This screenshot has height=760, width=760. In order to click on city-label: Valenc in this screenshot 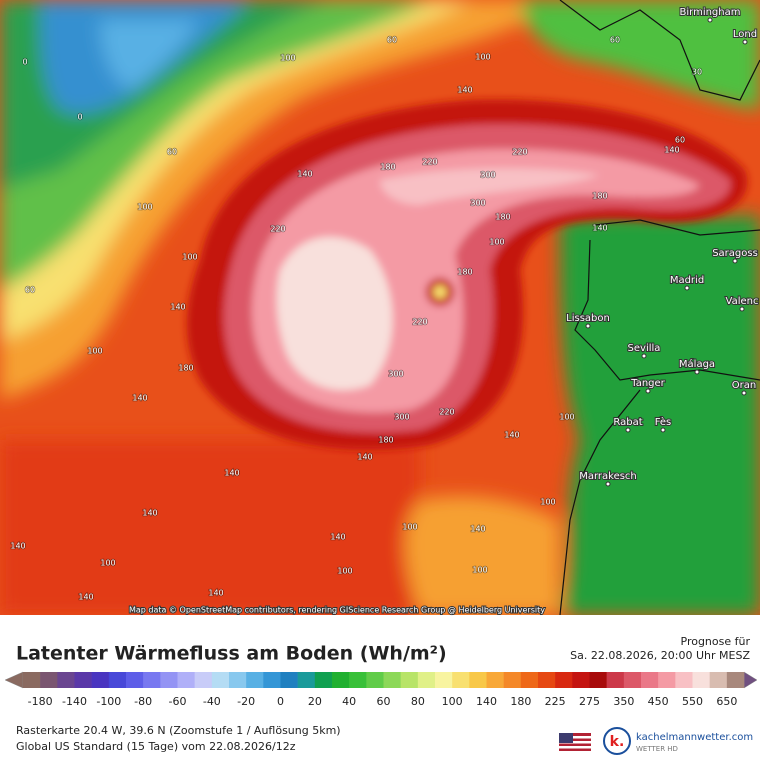, I will do `click(742, 301)`.